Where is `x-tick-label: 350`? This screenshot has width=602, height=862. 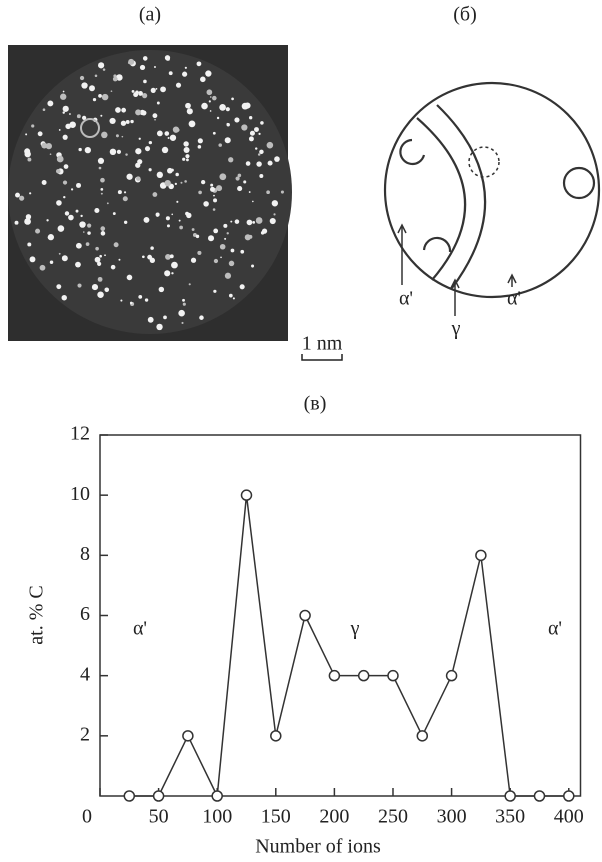
x-tick-label: 350 is located at coordinates (510, 817).